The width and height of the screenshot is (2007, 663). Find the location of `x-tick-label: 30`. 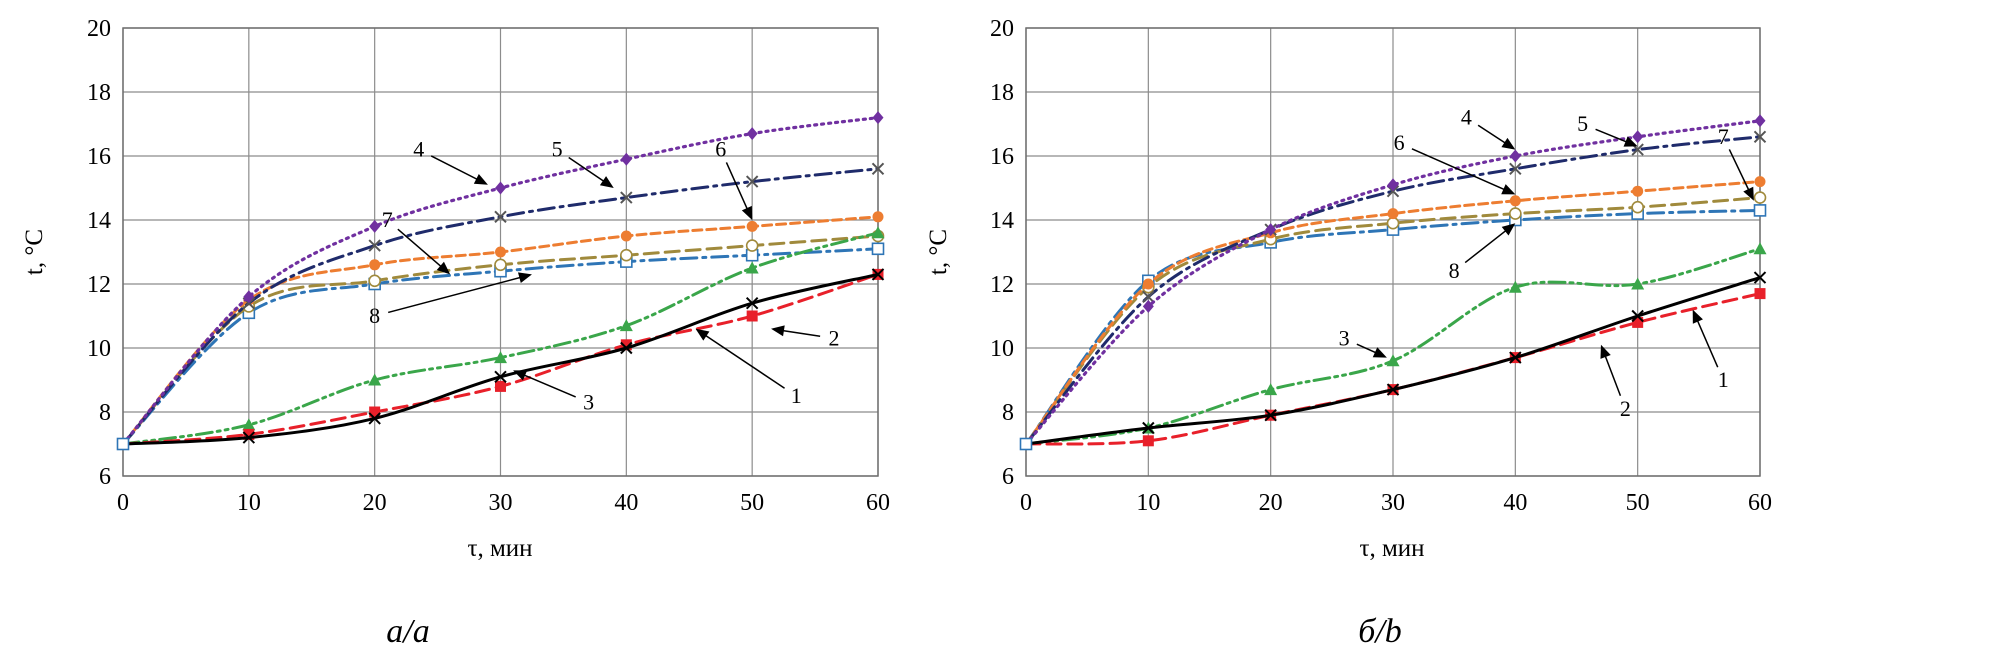

x-tick-label: 30 is located at coordinates (501, 503).